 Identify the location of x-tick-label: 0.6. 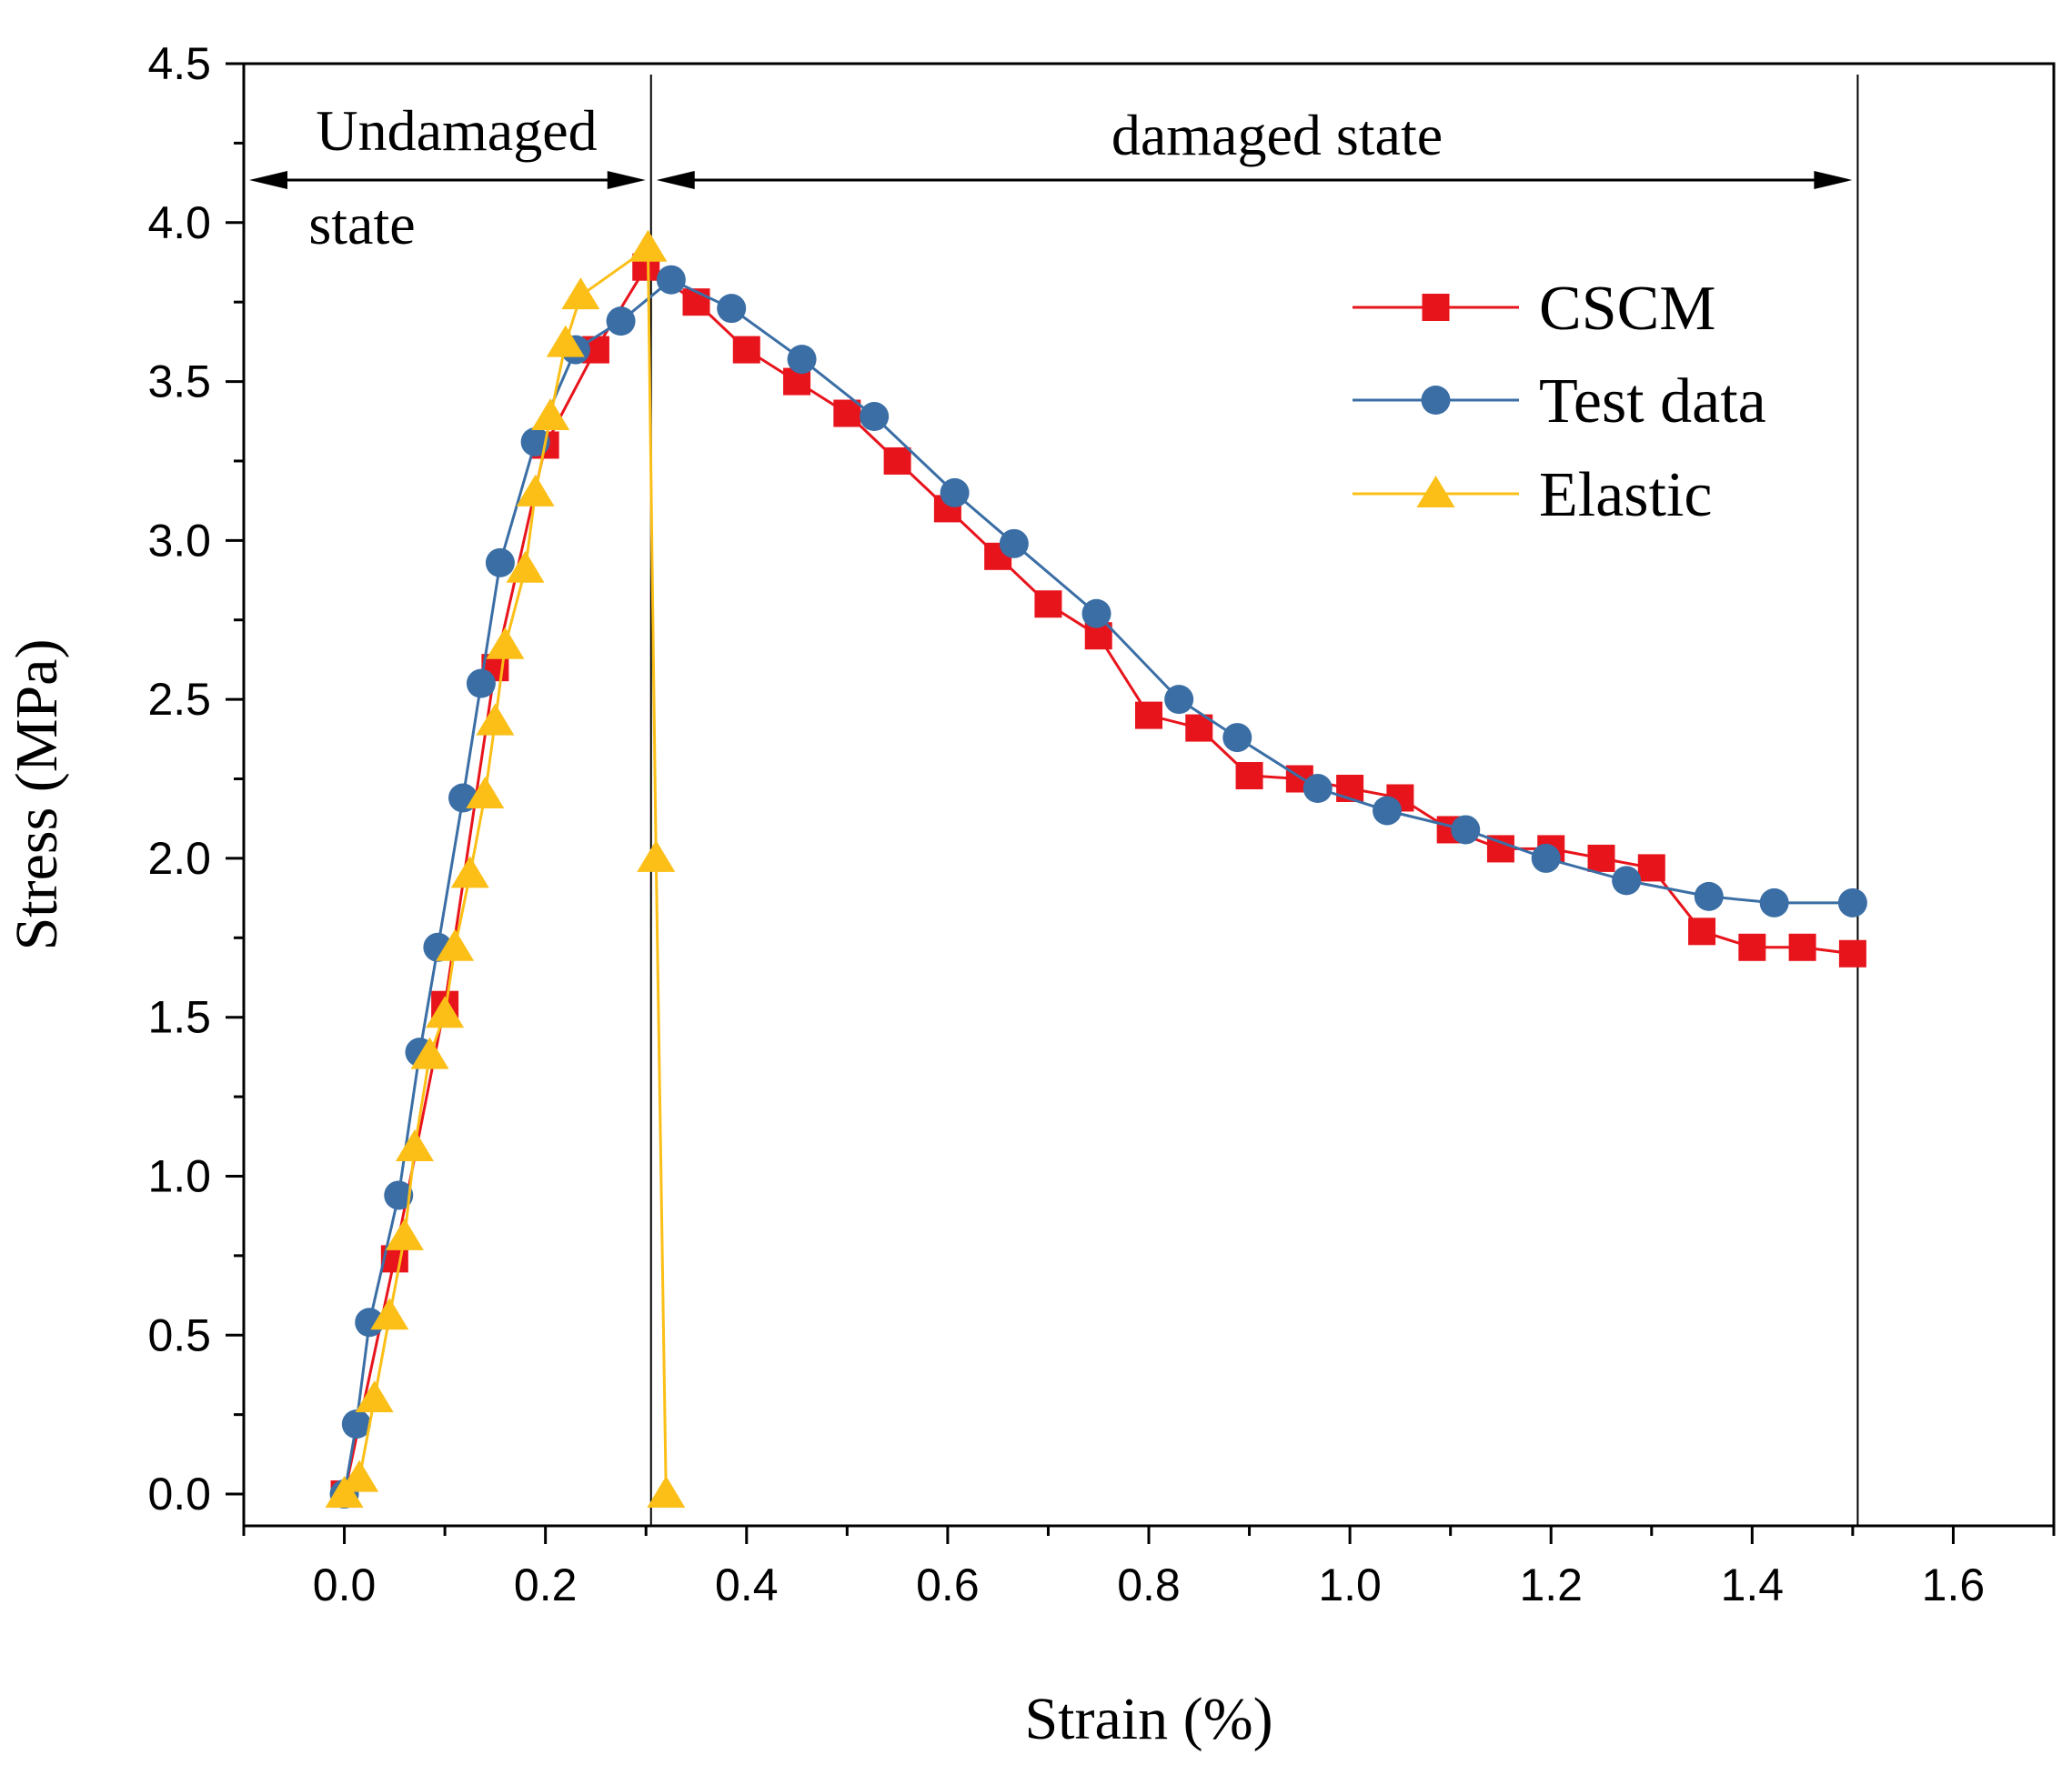
(948, 1584).